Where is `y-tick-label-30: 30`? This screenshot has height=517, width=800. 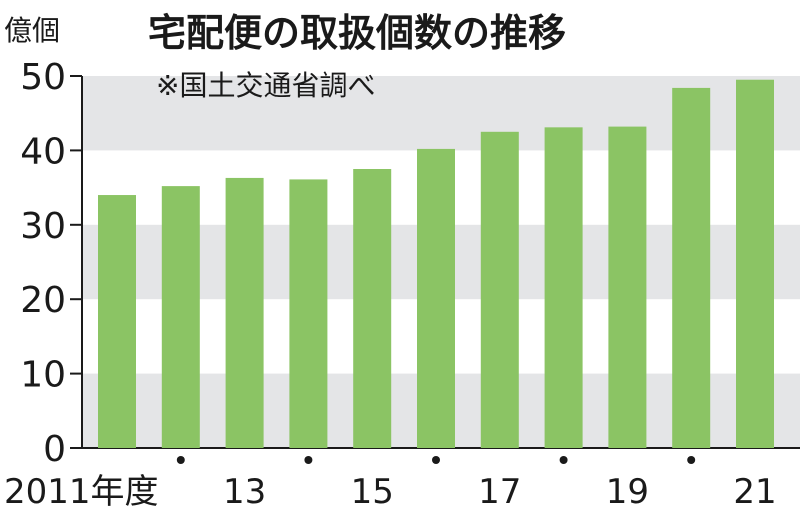 y-tick-label-30: 30 is located at coordinates (43, 226).